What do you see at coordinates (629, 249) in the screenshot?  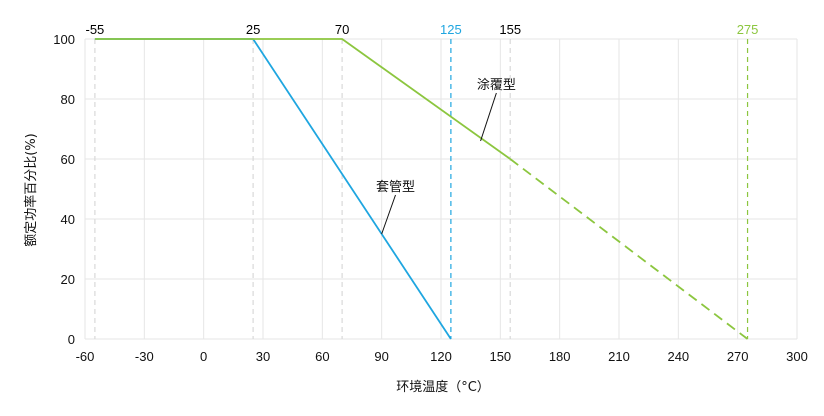 I see `series-line-dashed` at bounding box center [629, 249].